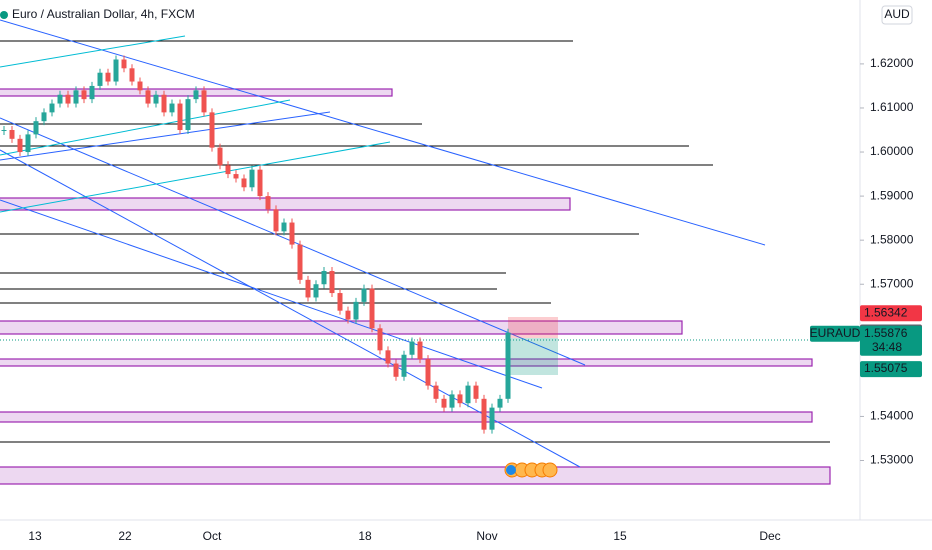 The width and height of the screenshot is (932, 550). I want to click on y-tick-label: 1.54000, so click(892, 416).